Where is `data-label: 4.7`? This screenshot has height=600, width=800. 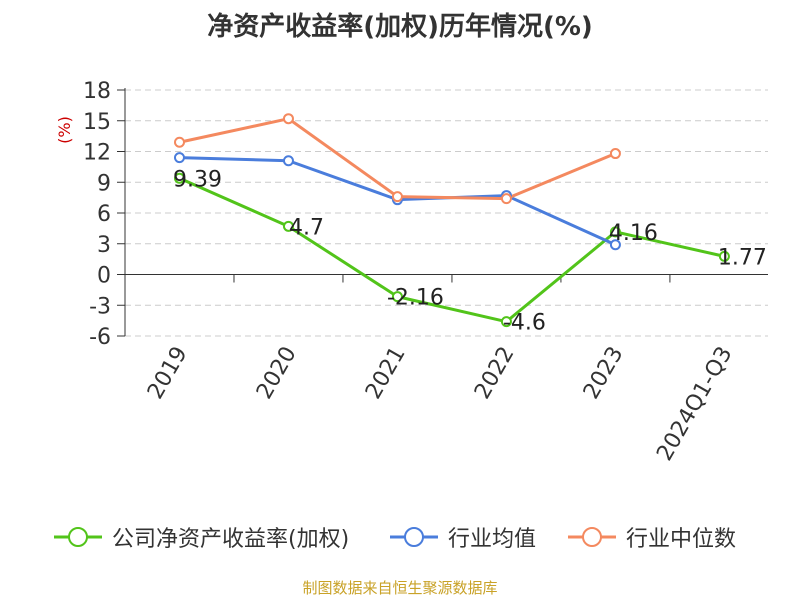 data-label: 4.7 is located at coordinates (306, 227).